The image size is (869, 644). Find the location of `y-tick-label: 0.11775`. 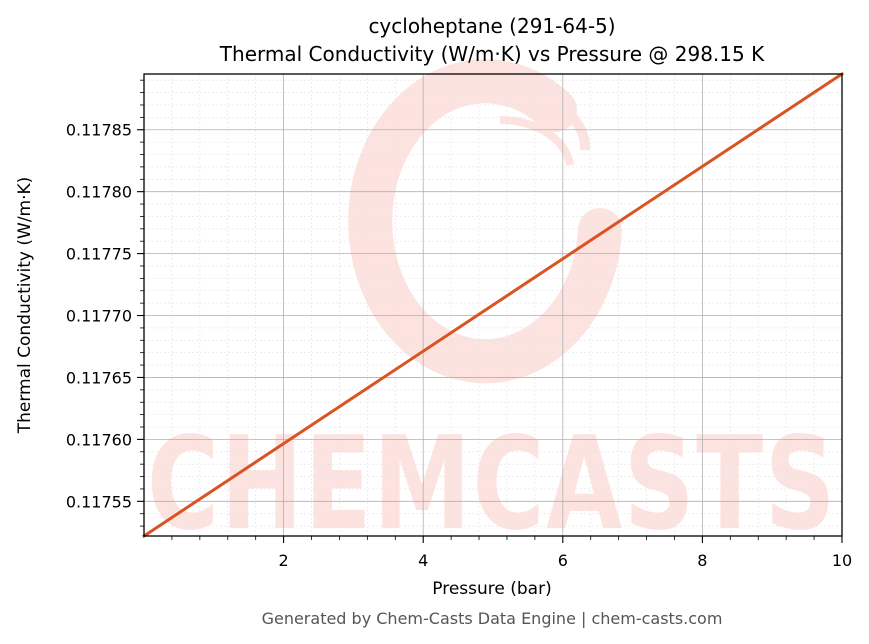

y-tick-label: 0.11775 is located at coordinates (99, 254).